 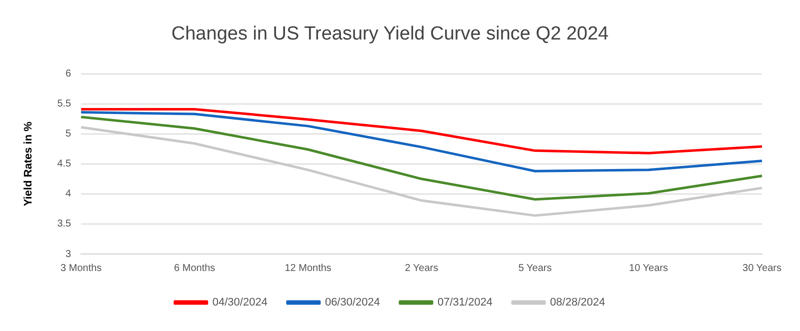 What do you see at coordinates (69, 254) in the screenshot?
I see `y-tick-label: 3` at bounding box center [69, 254].